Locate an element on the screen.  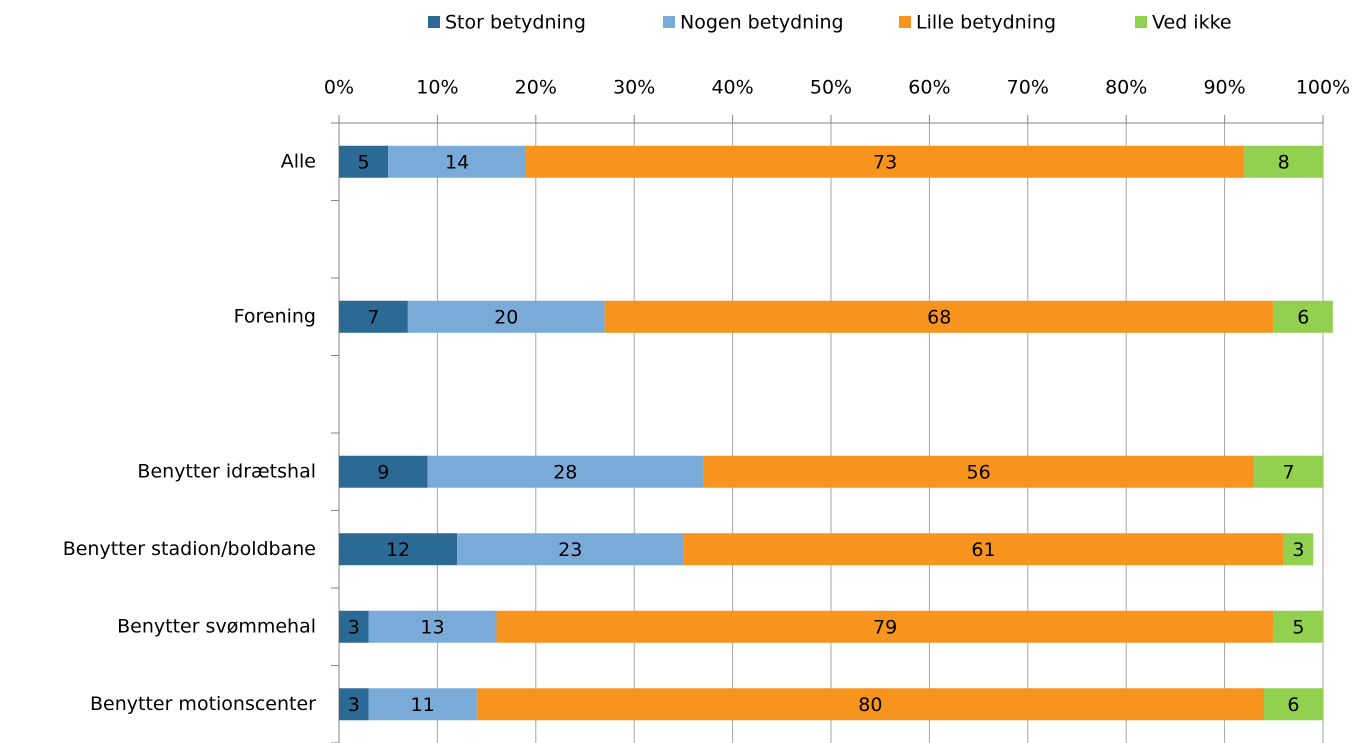
data-label: 9 is located at coordinates (383, 472).